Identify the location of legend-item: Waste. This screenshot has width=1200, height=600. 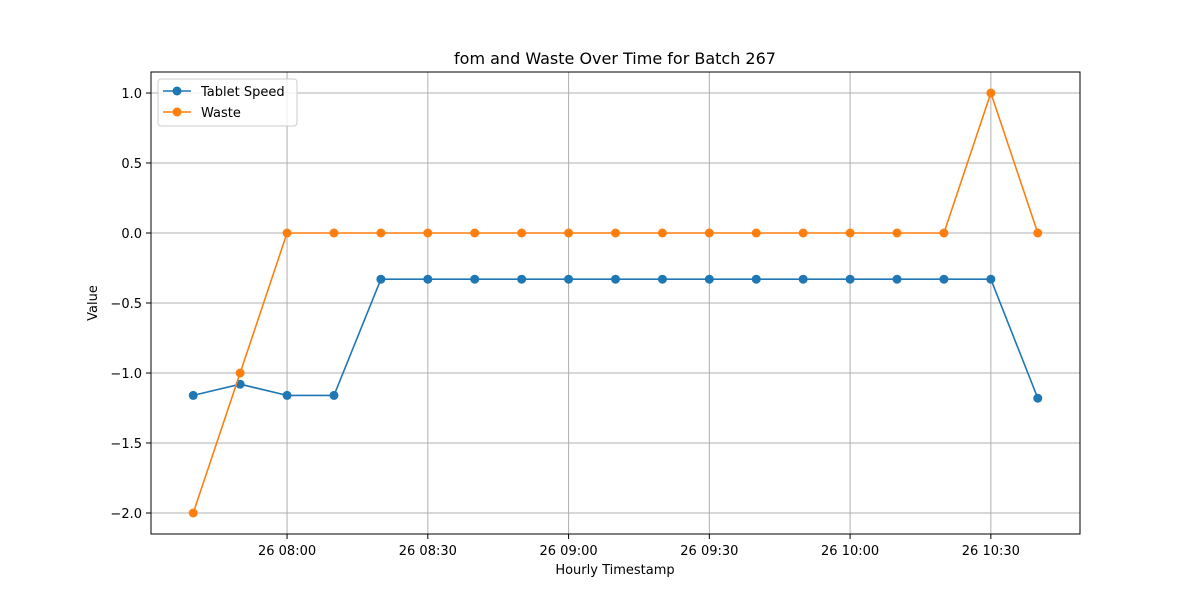
(202, 113).